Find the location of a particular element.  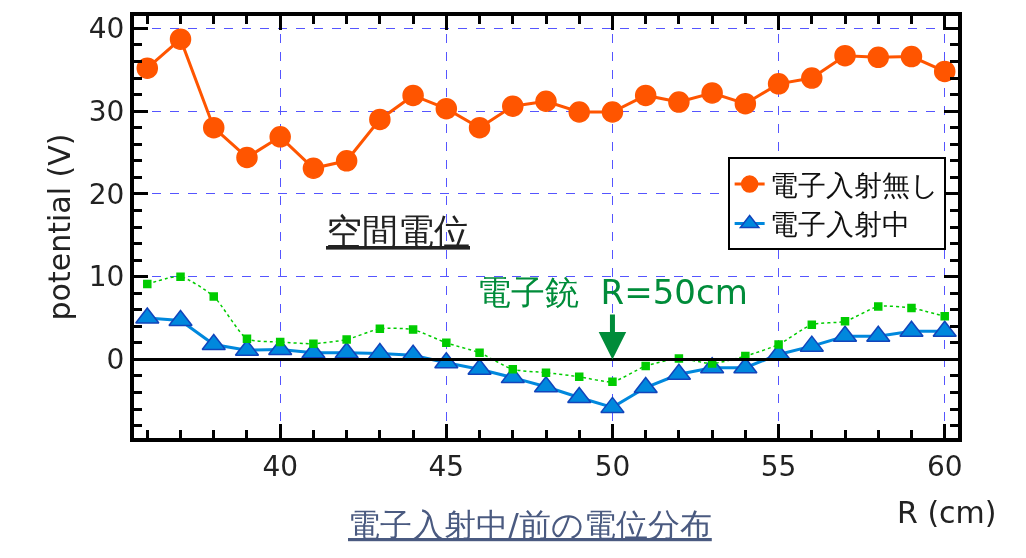

y-tick-label: 40 is located at coordinates (106, 29).